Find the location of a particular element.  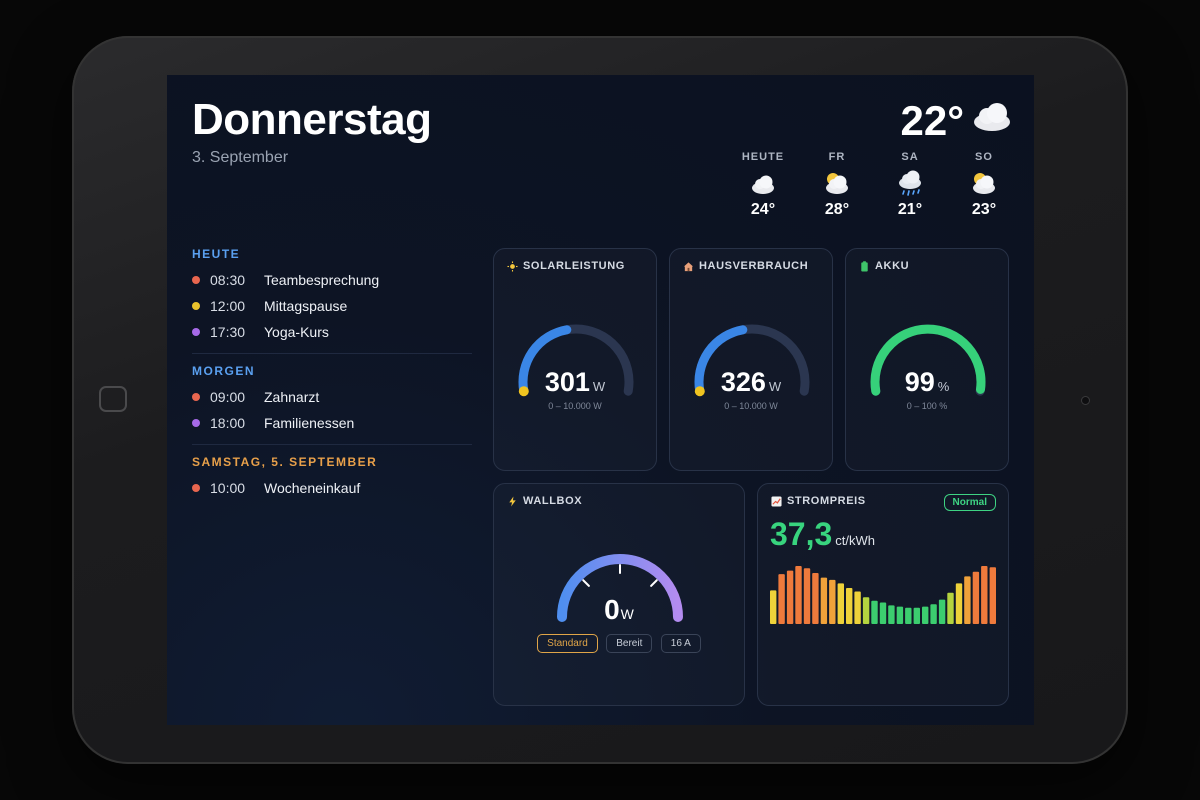

event-title: Teambesprechung is located at coordinates (322, 280).